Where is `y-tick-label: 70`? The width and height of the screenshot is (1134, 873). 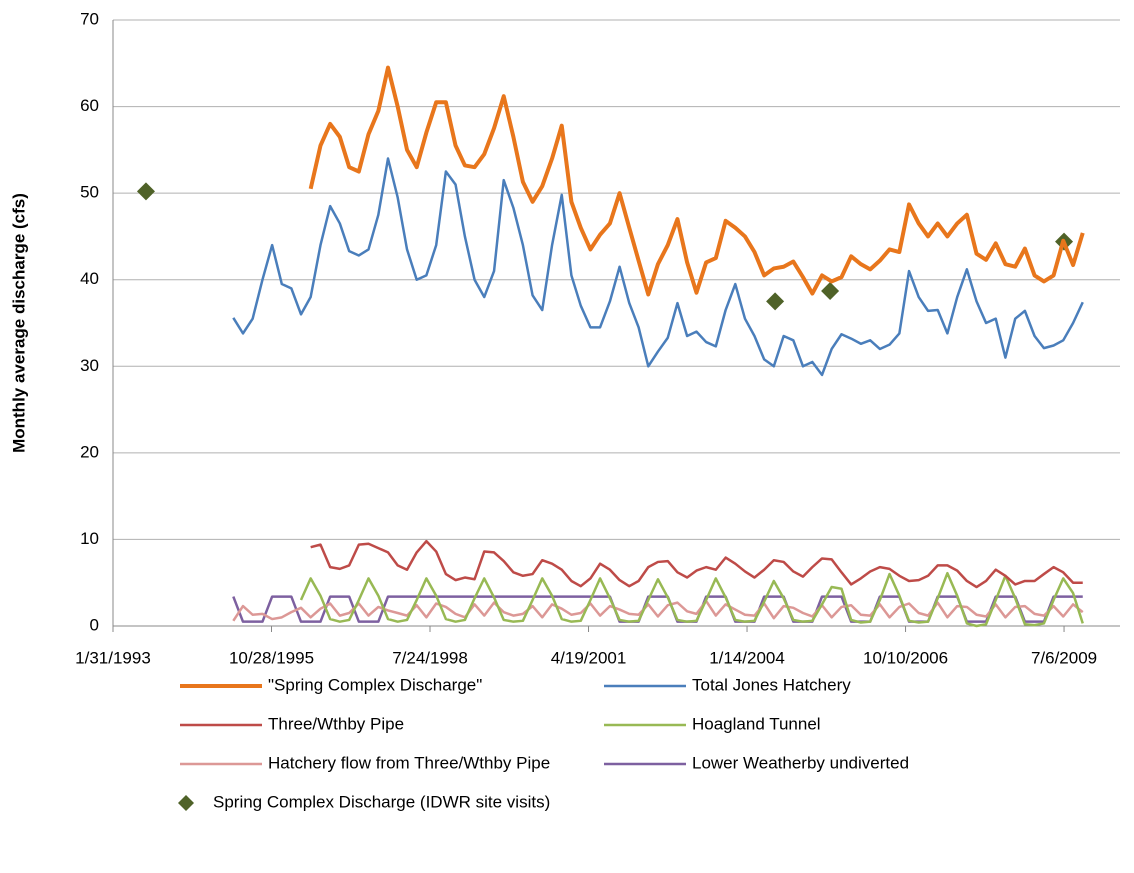
y-tick-label: 70 is located at coordinates (89, 18).